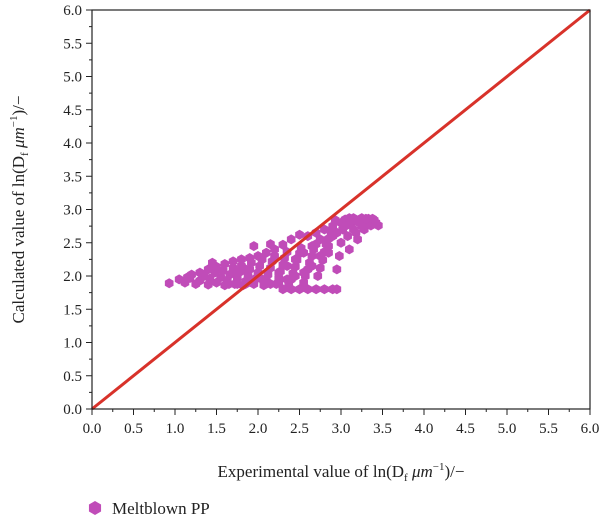  Describe the element at coordinates (465, 429) in the screenshot. I see `x-tick-label: 4.5` at that location.